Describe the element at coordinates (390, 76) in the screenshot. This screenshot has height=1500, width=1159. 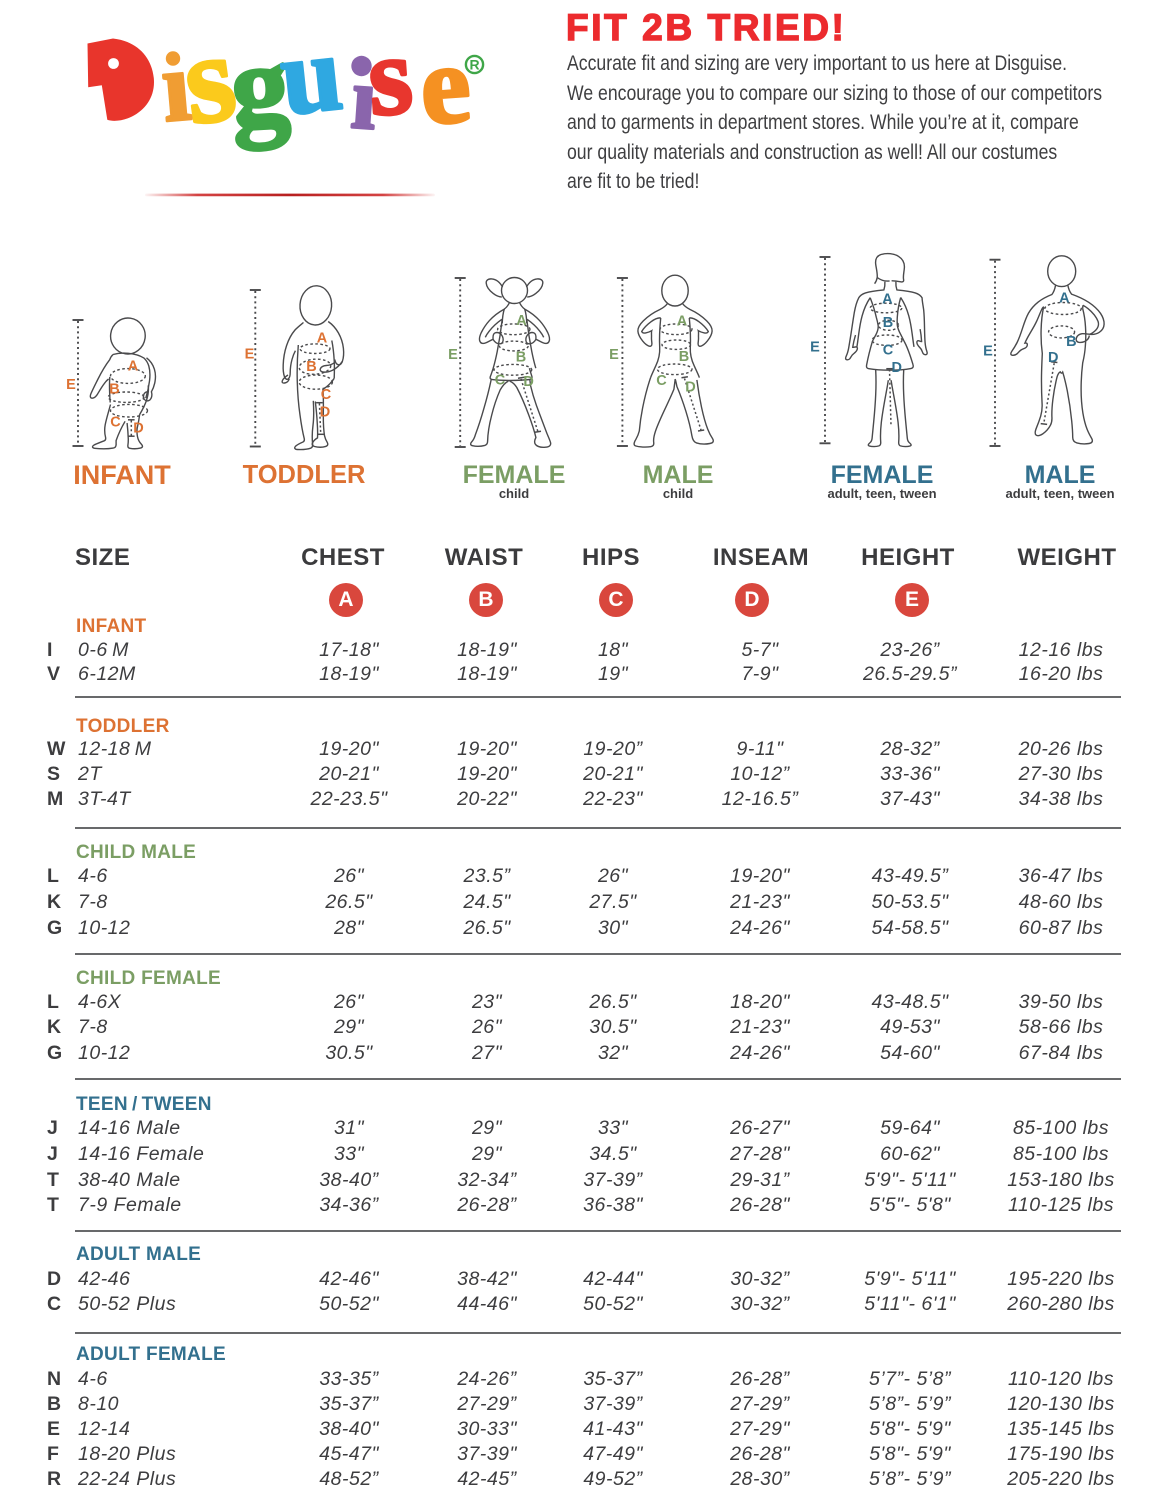
I see `svg-text: s` at that location.